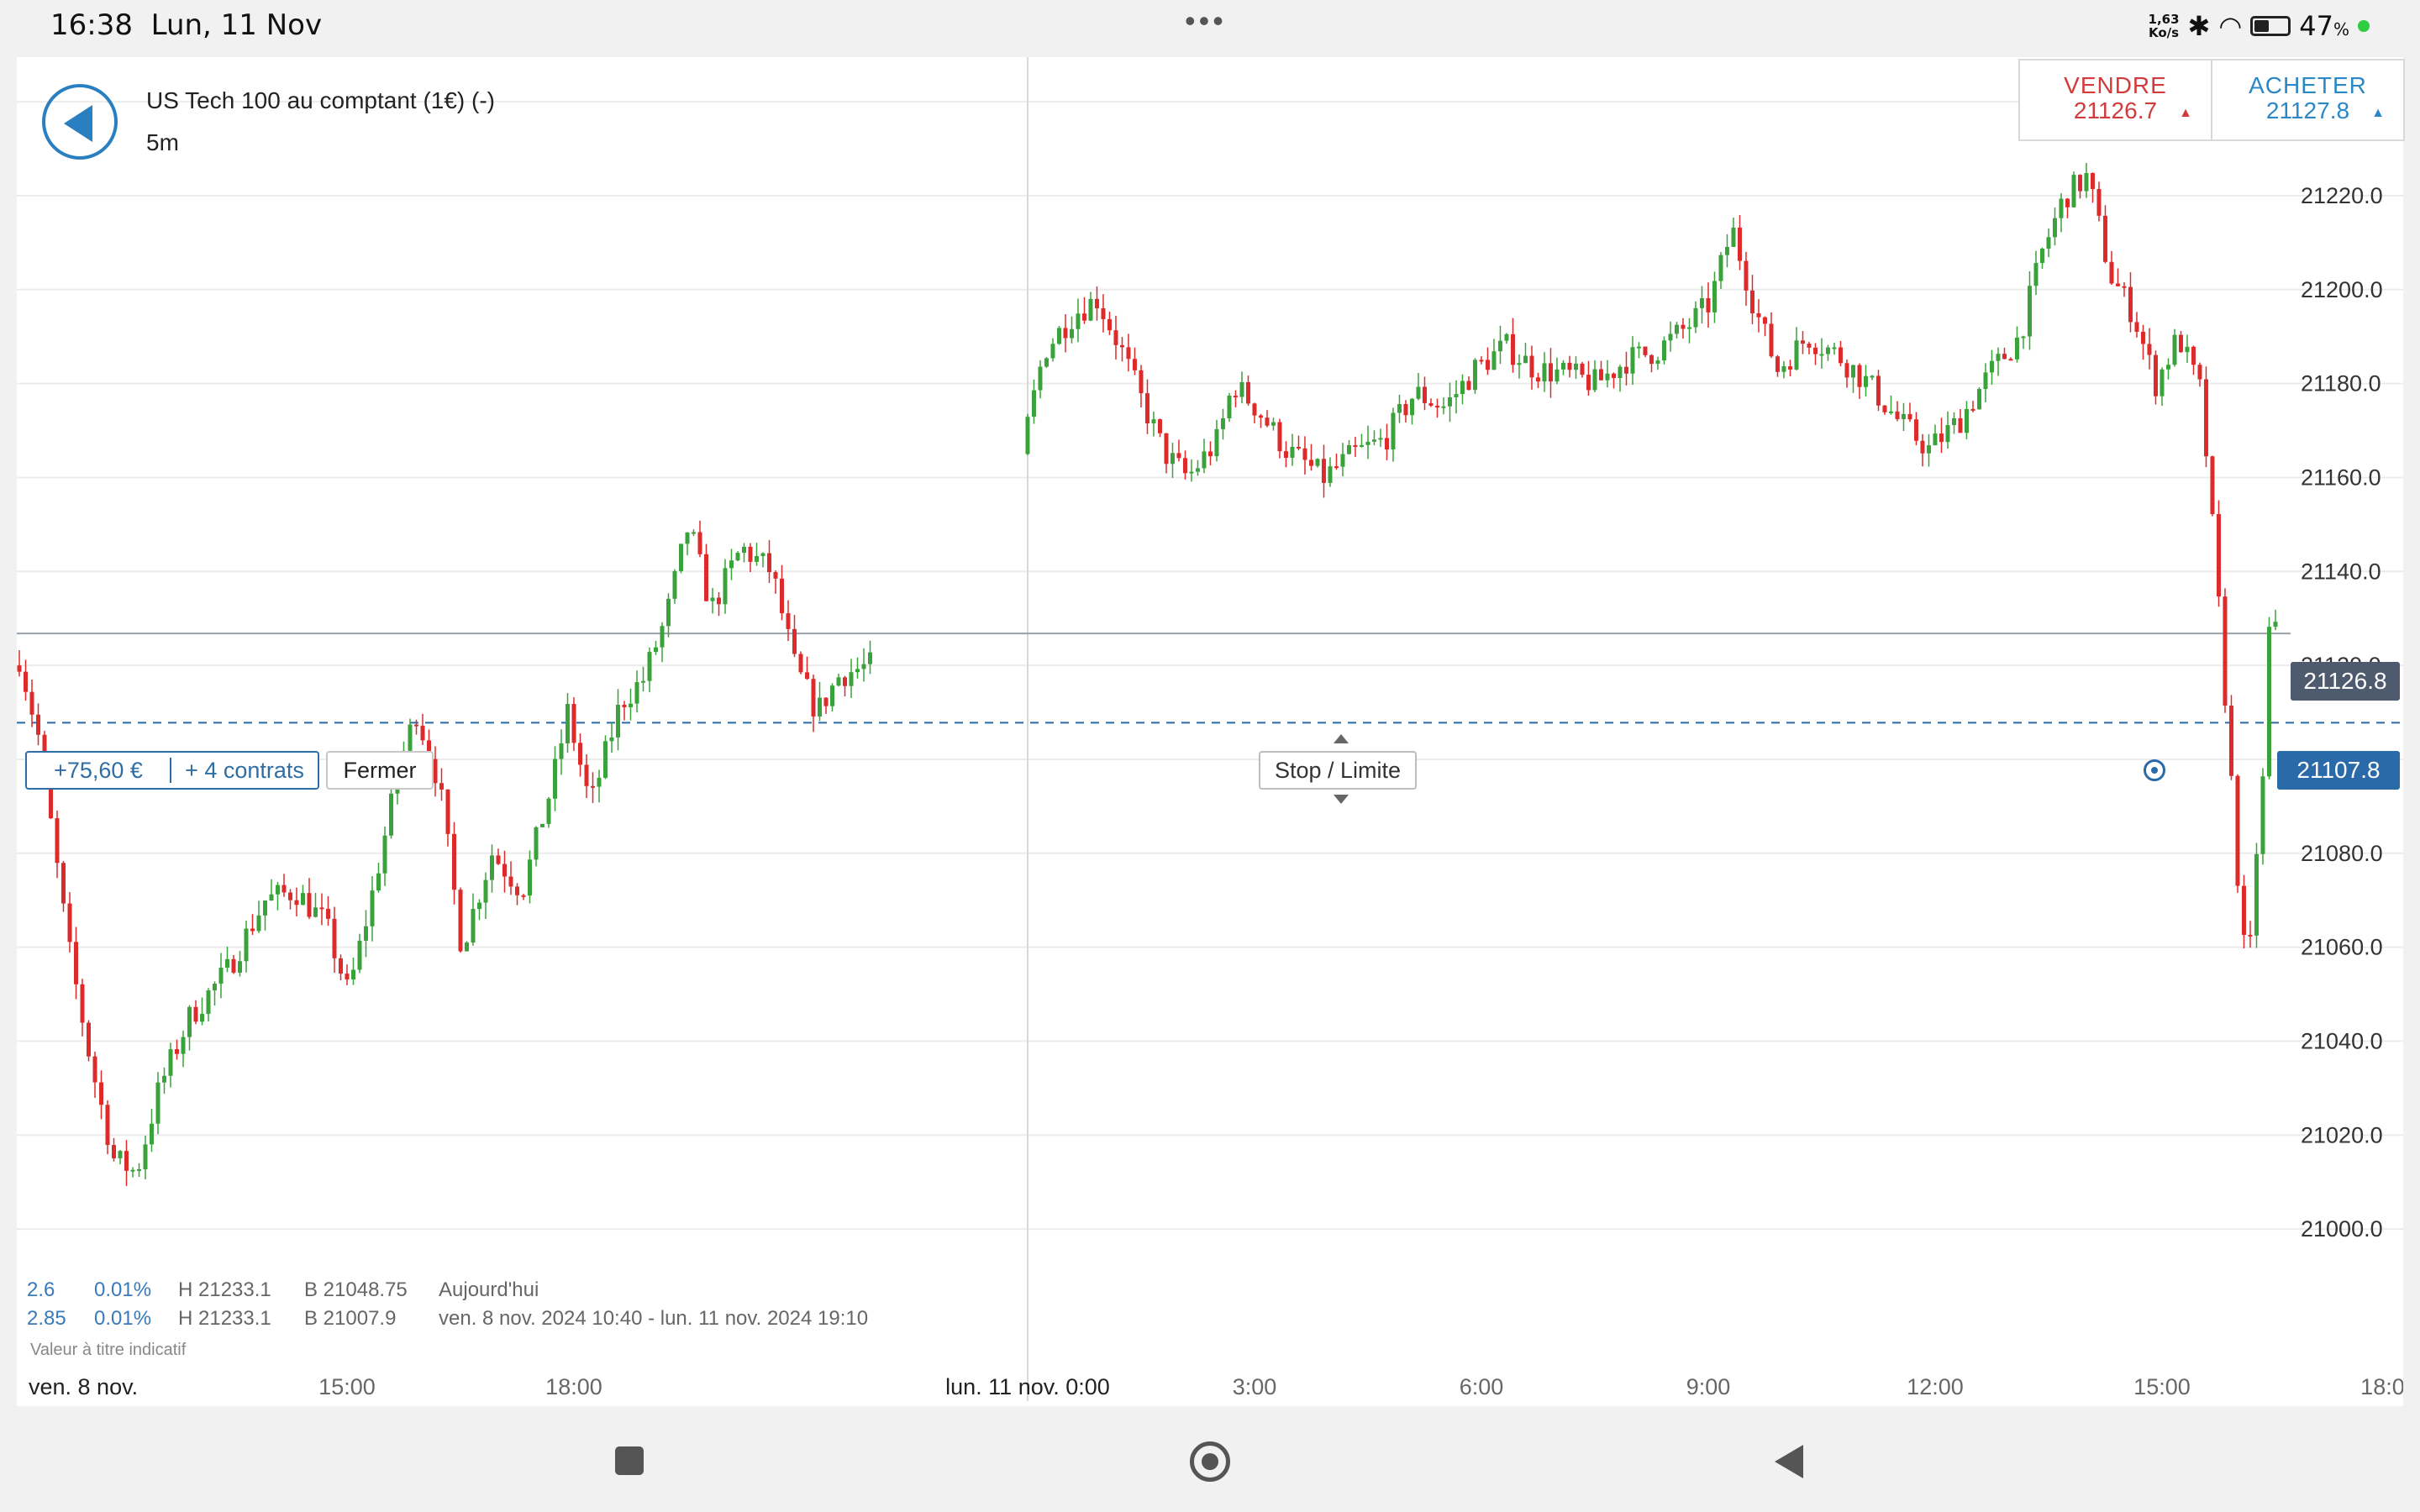  I want to click on x-tick-label: 9:00, so click(1709, 1386).